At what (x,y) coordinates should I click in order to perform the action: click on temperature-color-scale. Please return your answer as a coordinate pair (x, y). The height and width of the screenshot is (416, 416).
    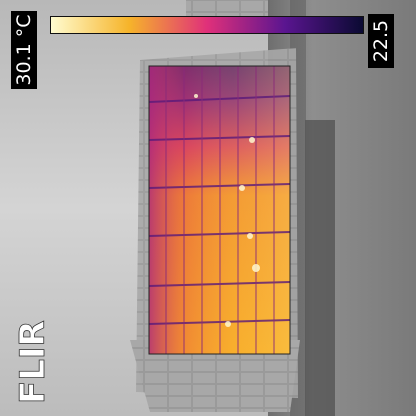
    Looking at the image, I should click on (207, 25).